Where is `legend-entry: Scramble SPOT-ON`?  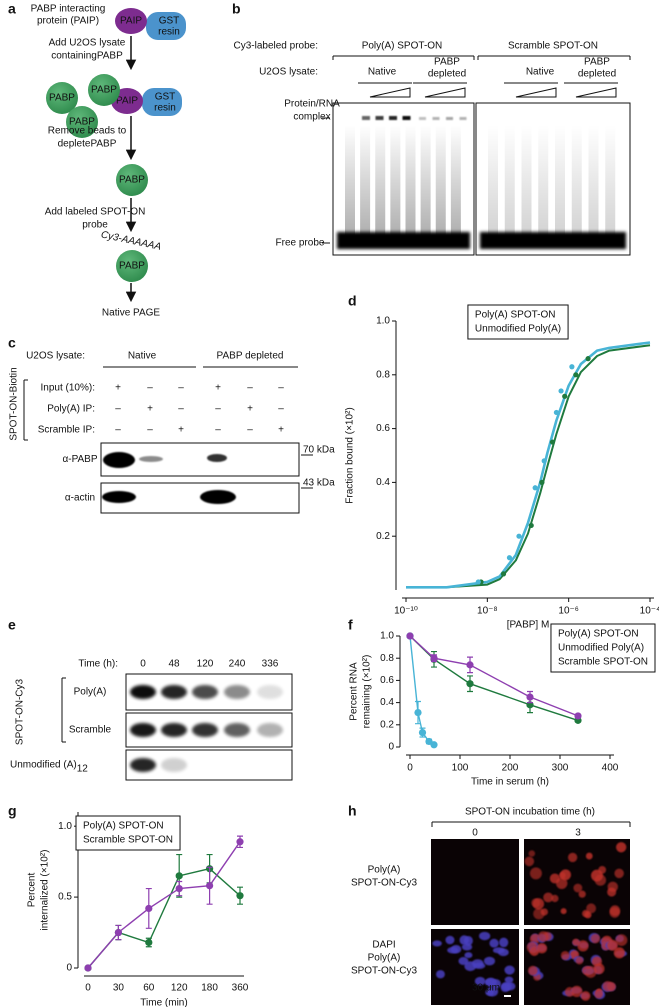 legend-entry: Scramble SPOT-ON is located at coordinates (128, 840).